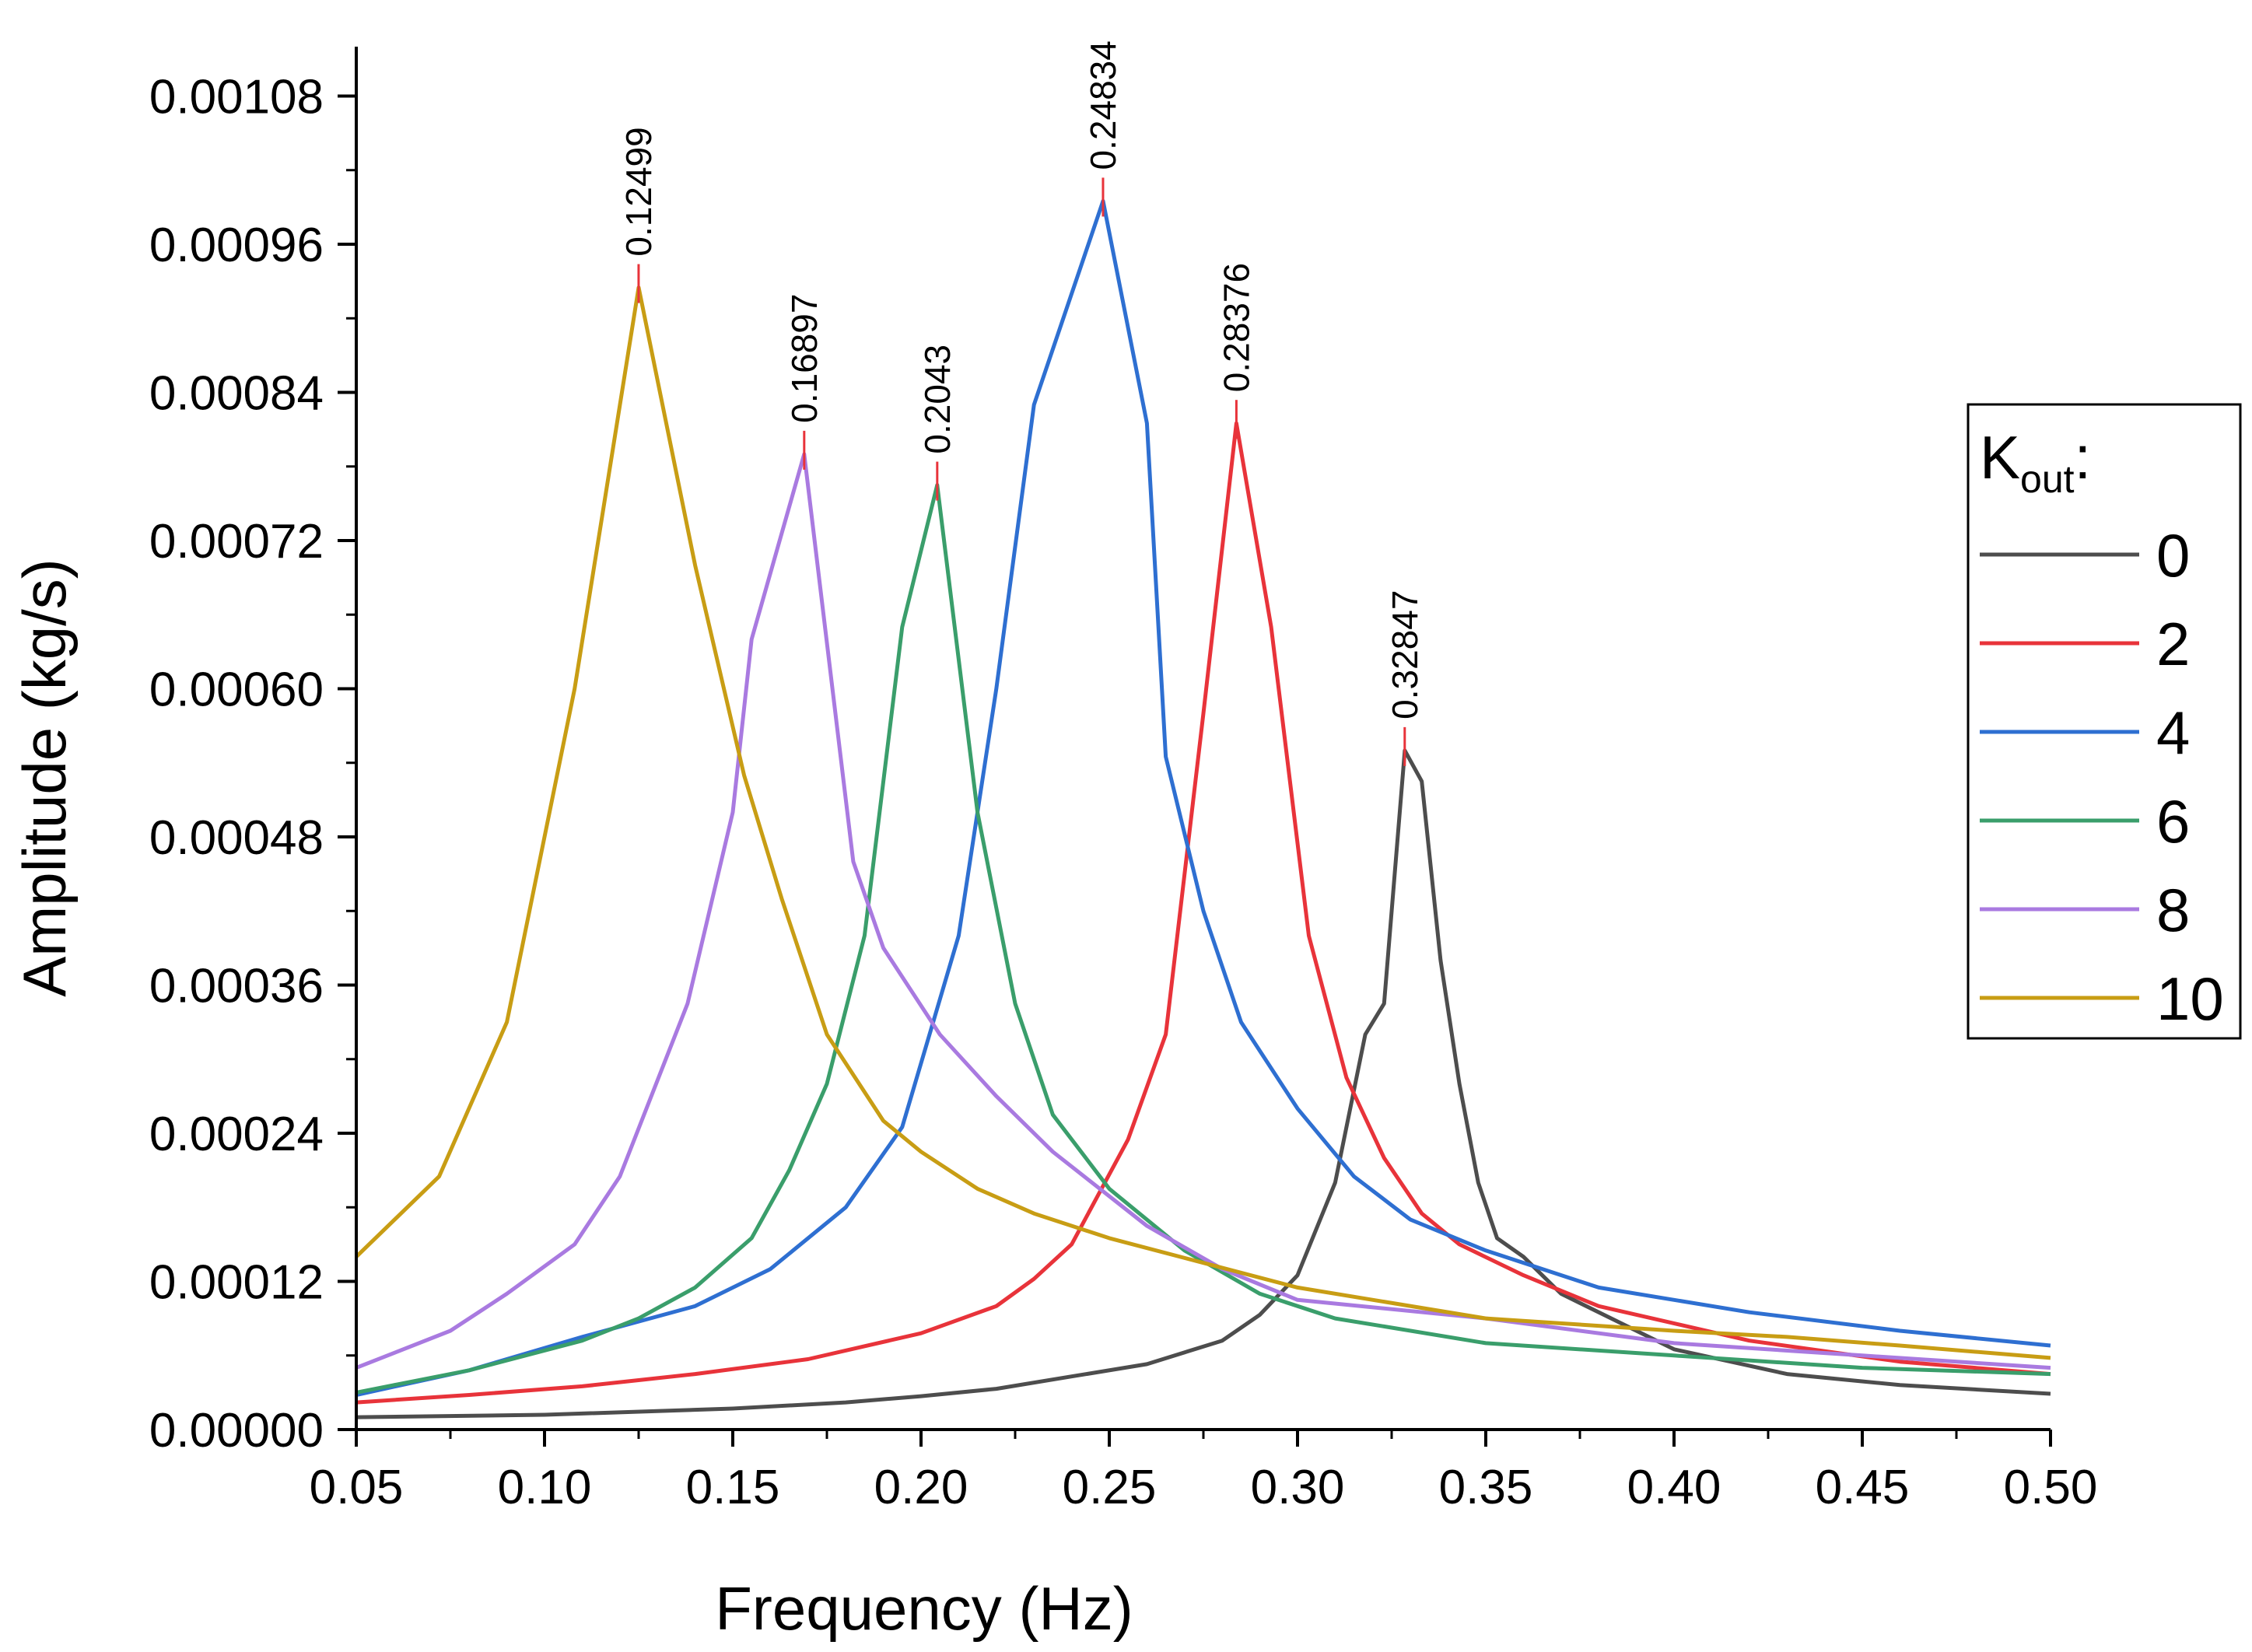  What do you see at coordinates (924, 1609) in the screenshot?
I see `x-axis-title: Frequency (Hz)` at bounding box center [924, 1609].